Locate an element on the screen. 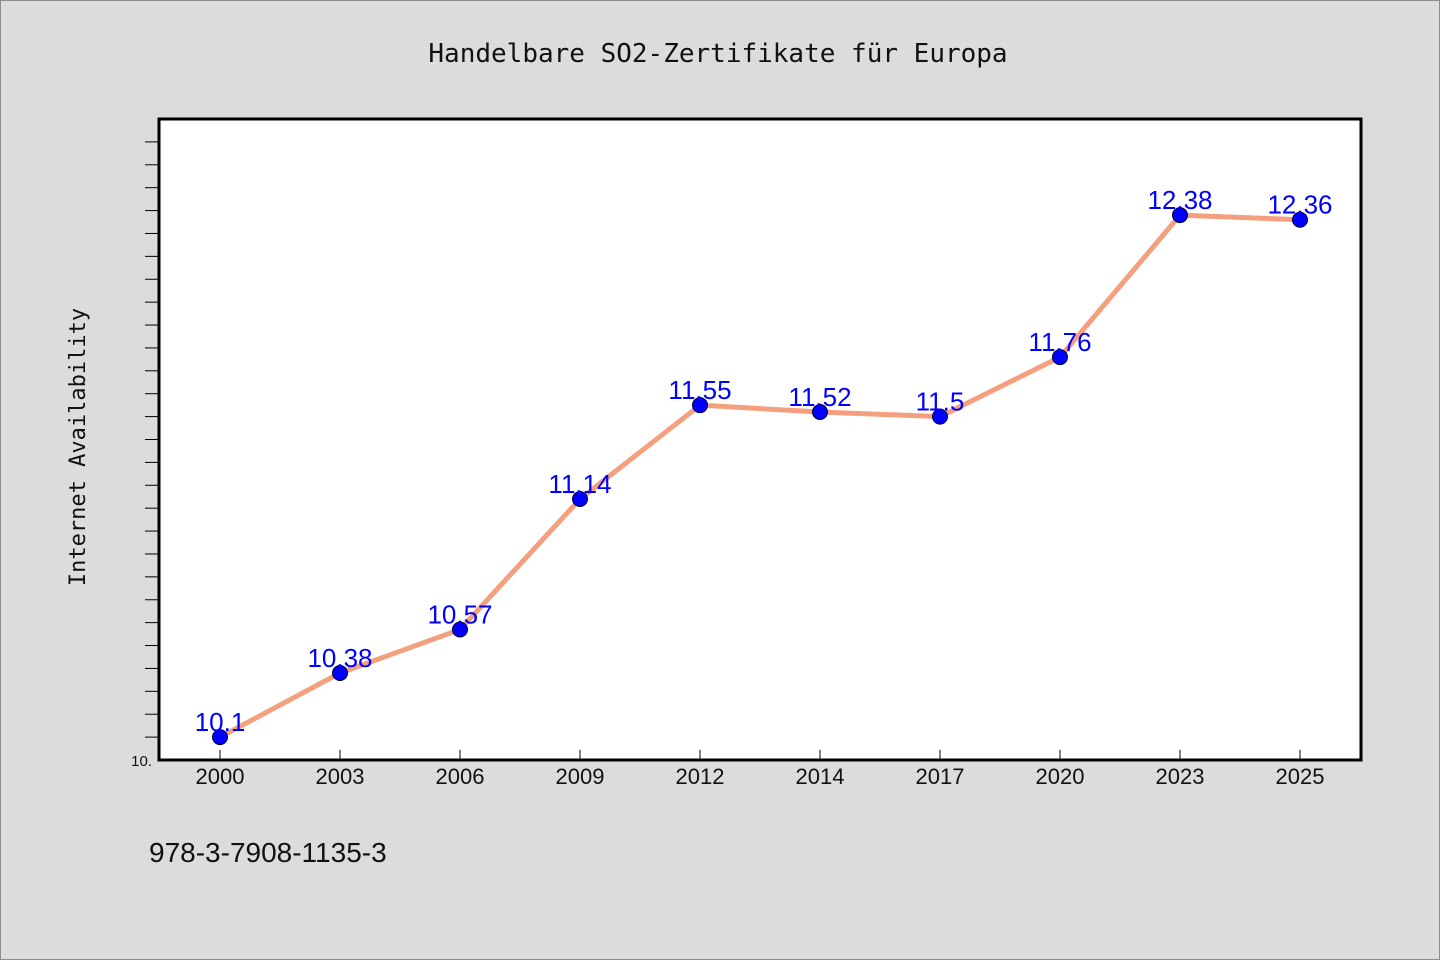  data-label: 11.52 is located at coordinates (819, 397).